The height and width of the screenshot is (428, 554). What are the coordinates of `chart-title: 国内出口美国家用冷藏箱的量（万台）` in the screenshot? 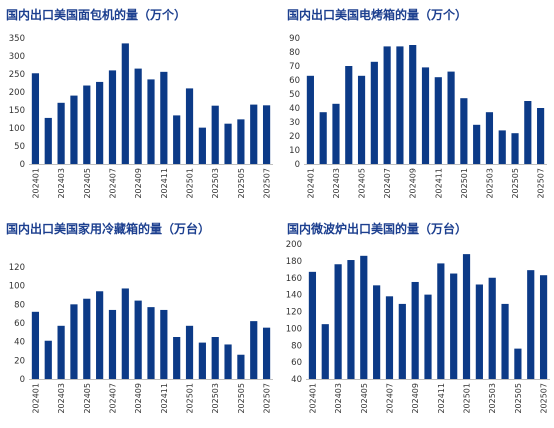 It's located at (108, 229).